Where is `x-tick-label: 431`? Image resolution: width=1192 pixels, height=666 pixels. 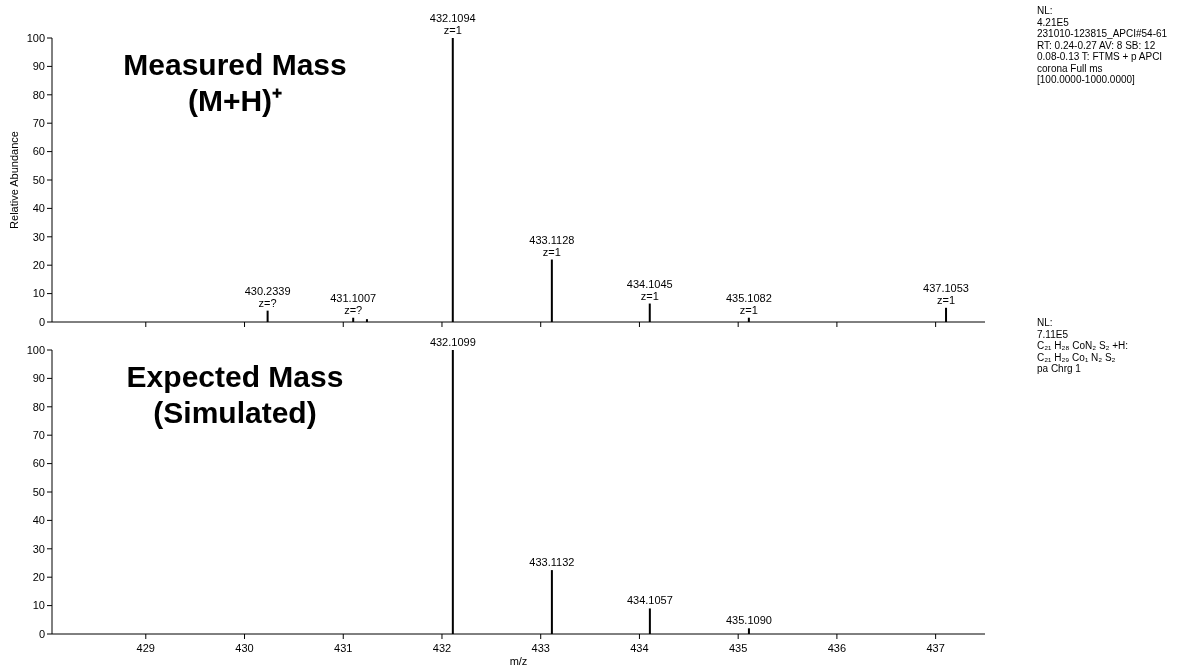
x-tick-label: 431 is located at coordinates (343, 648).